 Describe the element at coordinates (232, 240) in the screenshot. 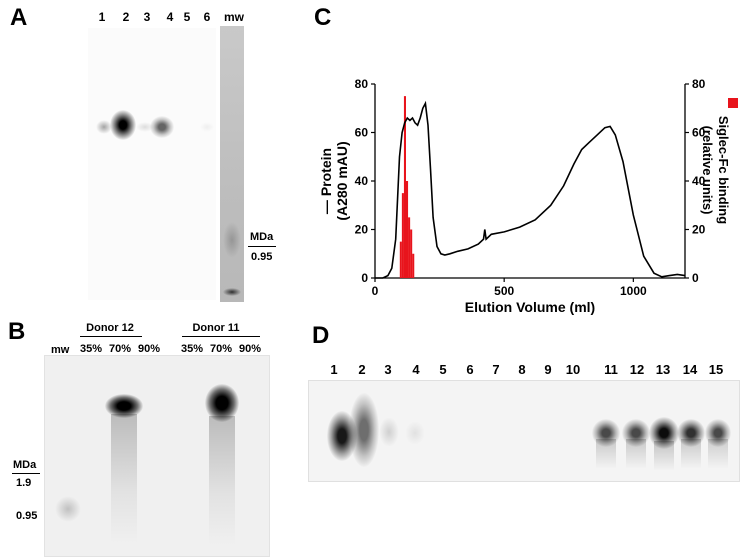

I see `mw-smear` at that location.